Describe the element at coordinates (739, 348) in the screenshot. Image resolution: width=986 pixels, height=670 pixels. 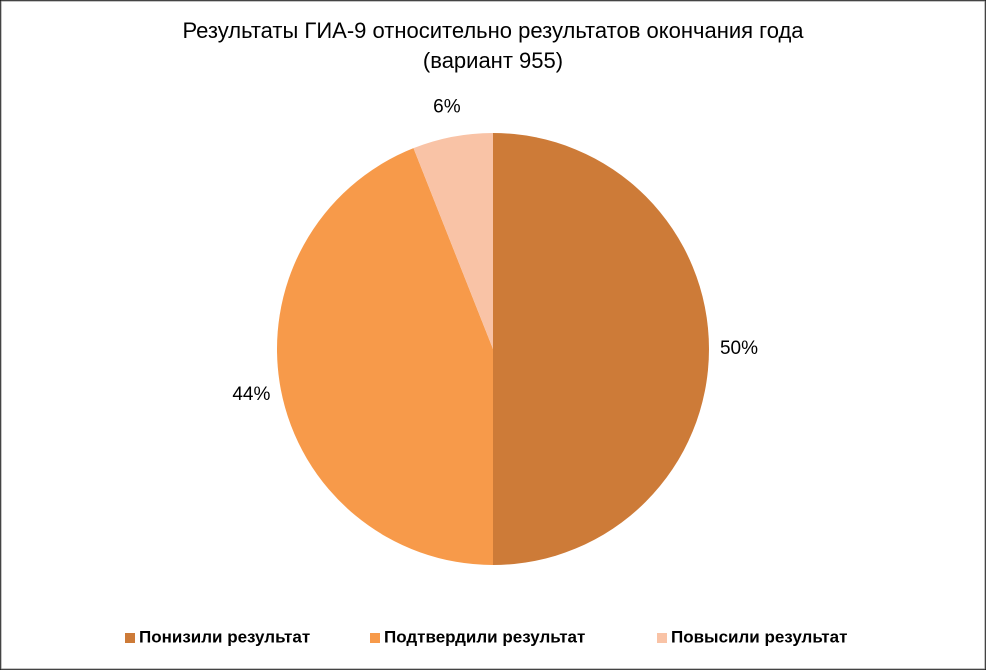
I see `data-label: 50%` at that location.